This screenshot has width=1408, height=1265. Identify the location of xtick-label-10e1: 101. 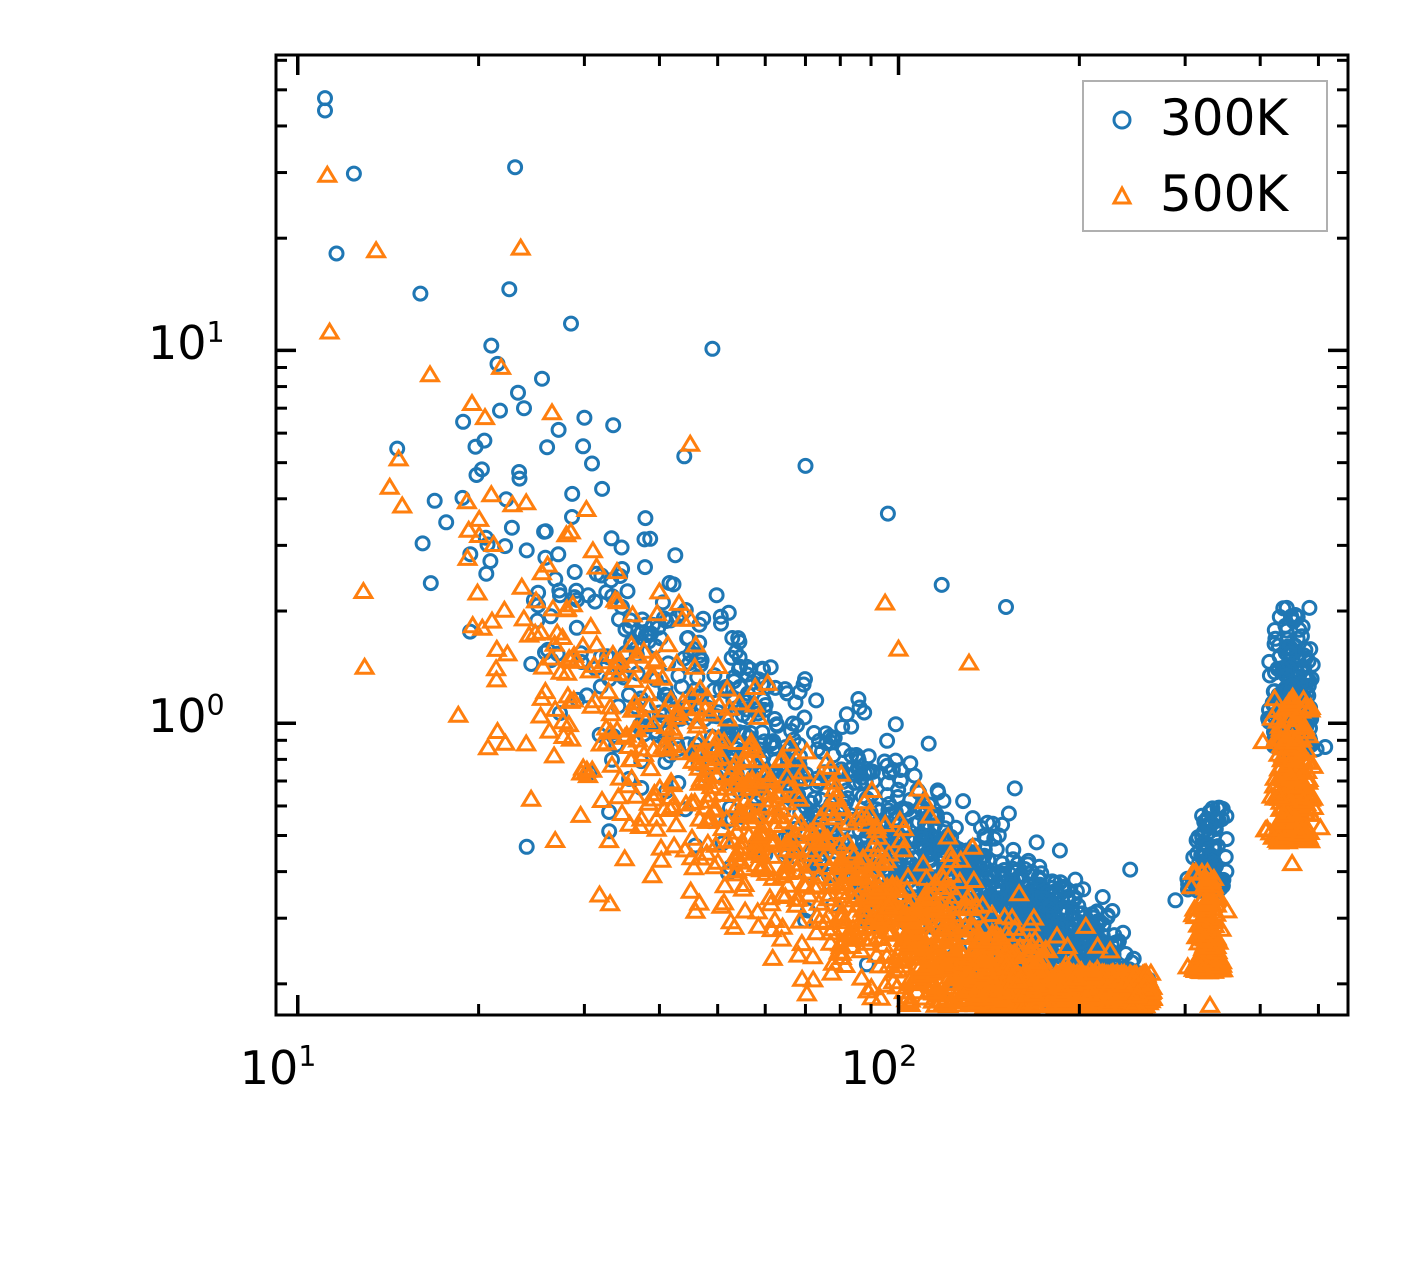
(278, 1067).